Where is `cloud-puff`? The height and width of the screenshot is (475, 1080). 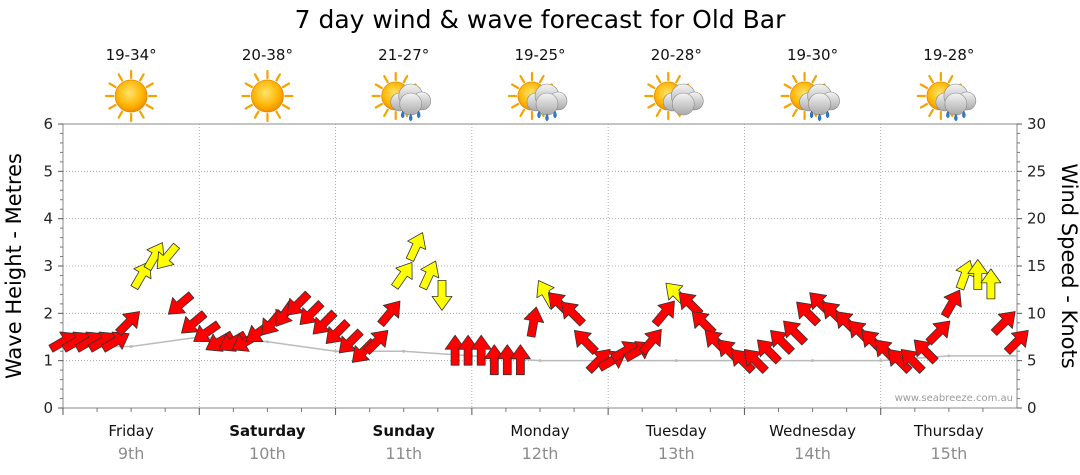
cloud-puff is located at coordinates (683, 104).